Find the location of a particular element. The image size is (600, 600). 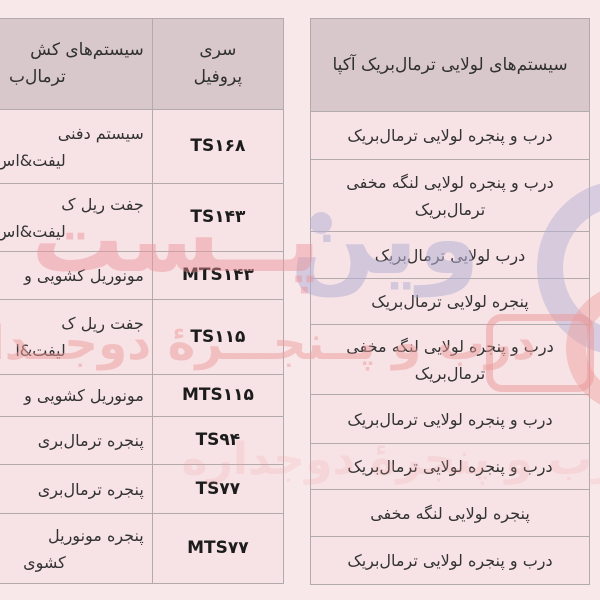

profile-series-cell: TS۱۶۸ is located at coordinates (217, 146).